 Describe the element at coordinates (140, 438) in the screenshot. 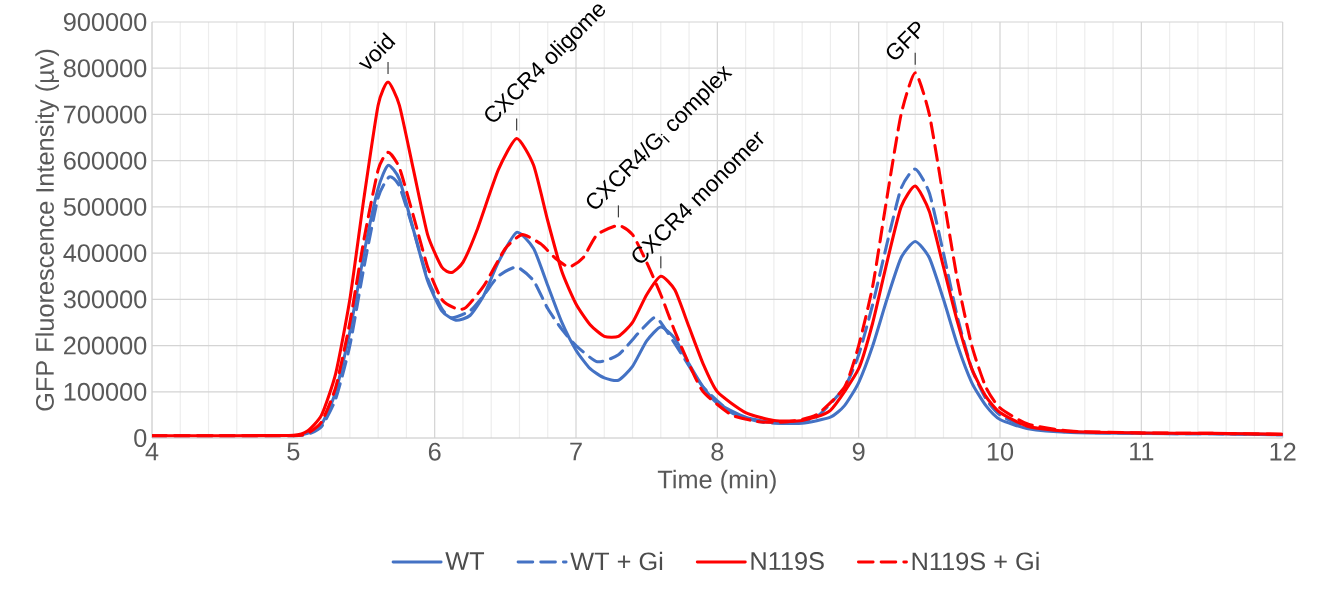

I see `y-tick-label: 0` at that location.